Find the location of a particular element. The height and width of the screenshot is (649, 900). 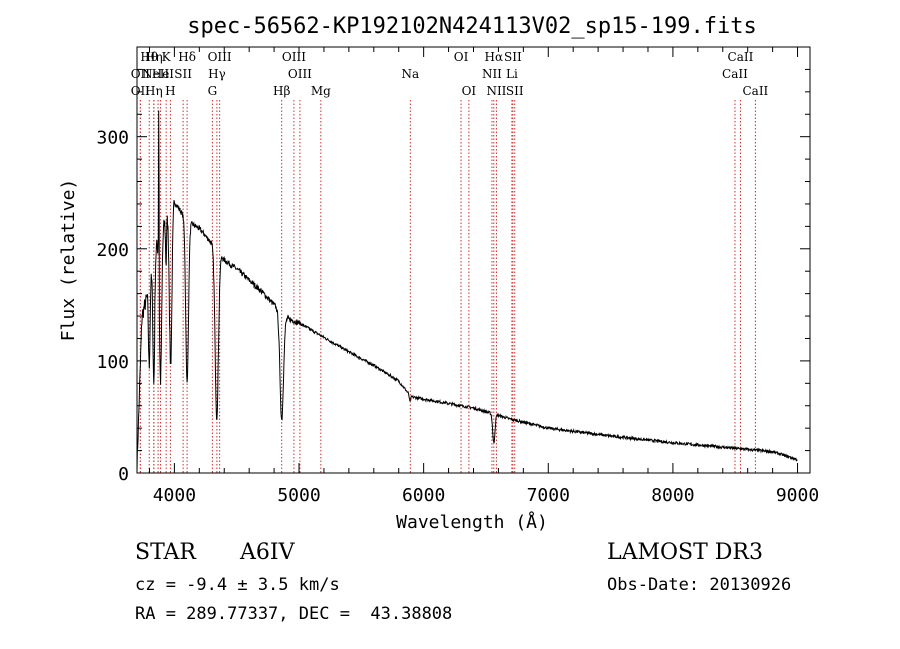

y-tick-label: 100 is located at coordinates (112, 362).